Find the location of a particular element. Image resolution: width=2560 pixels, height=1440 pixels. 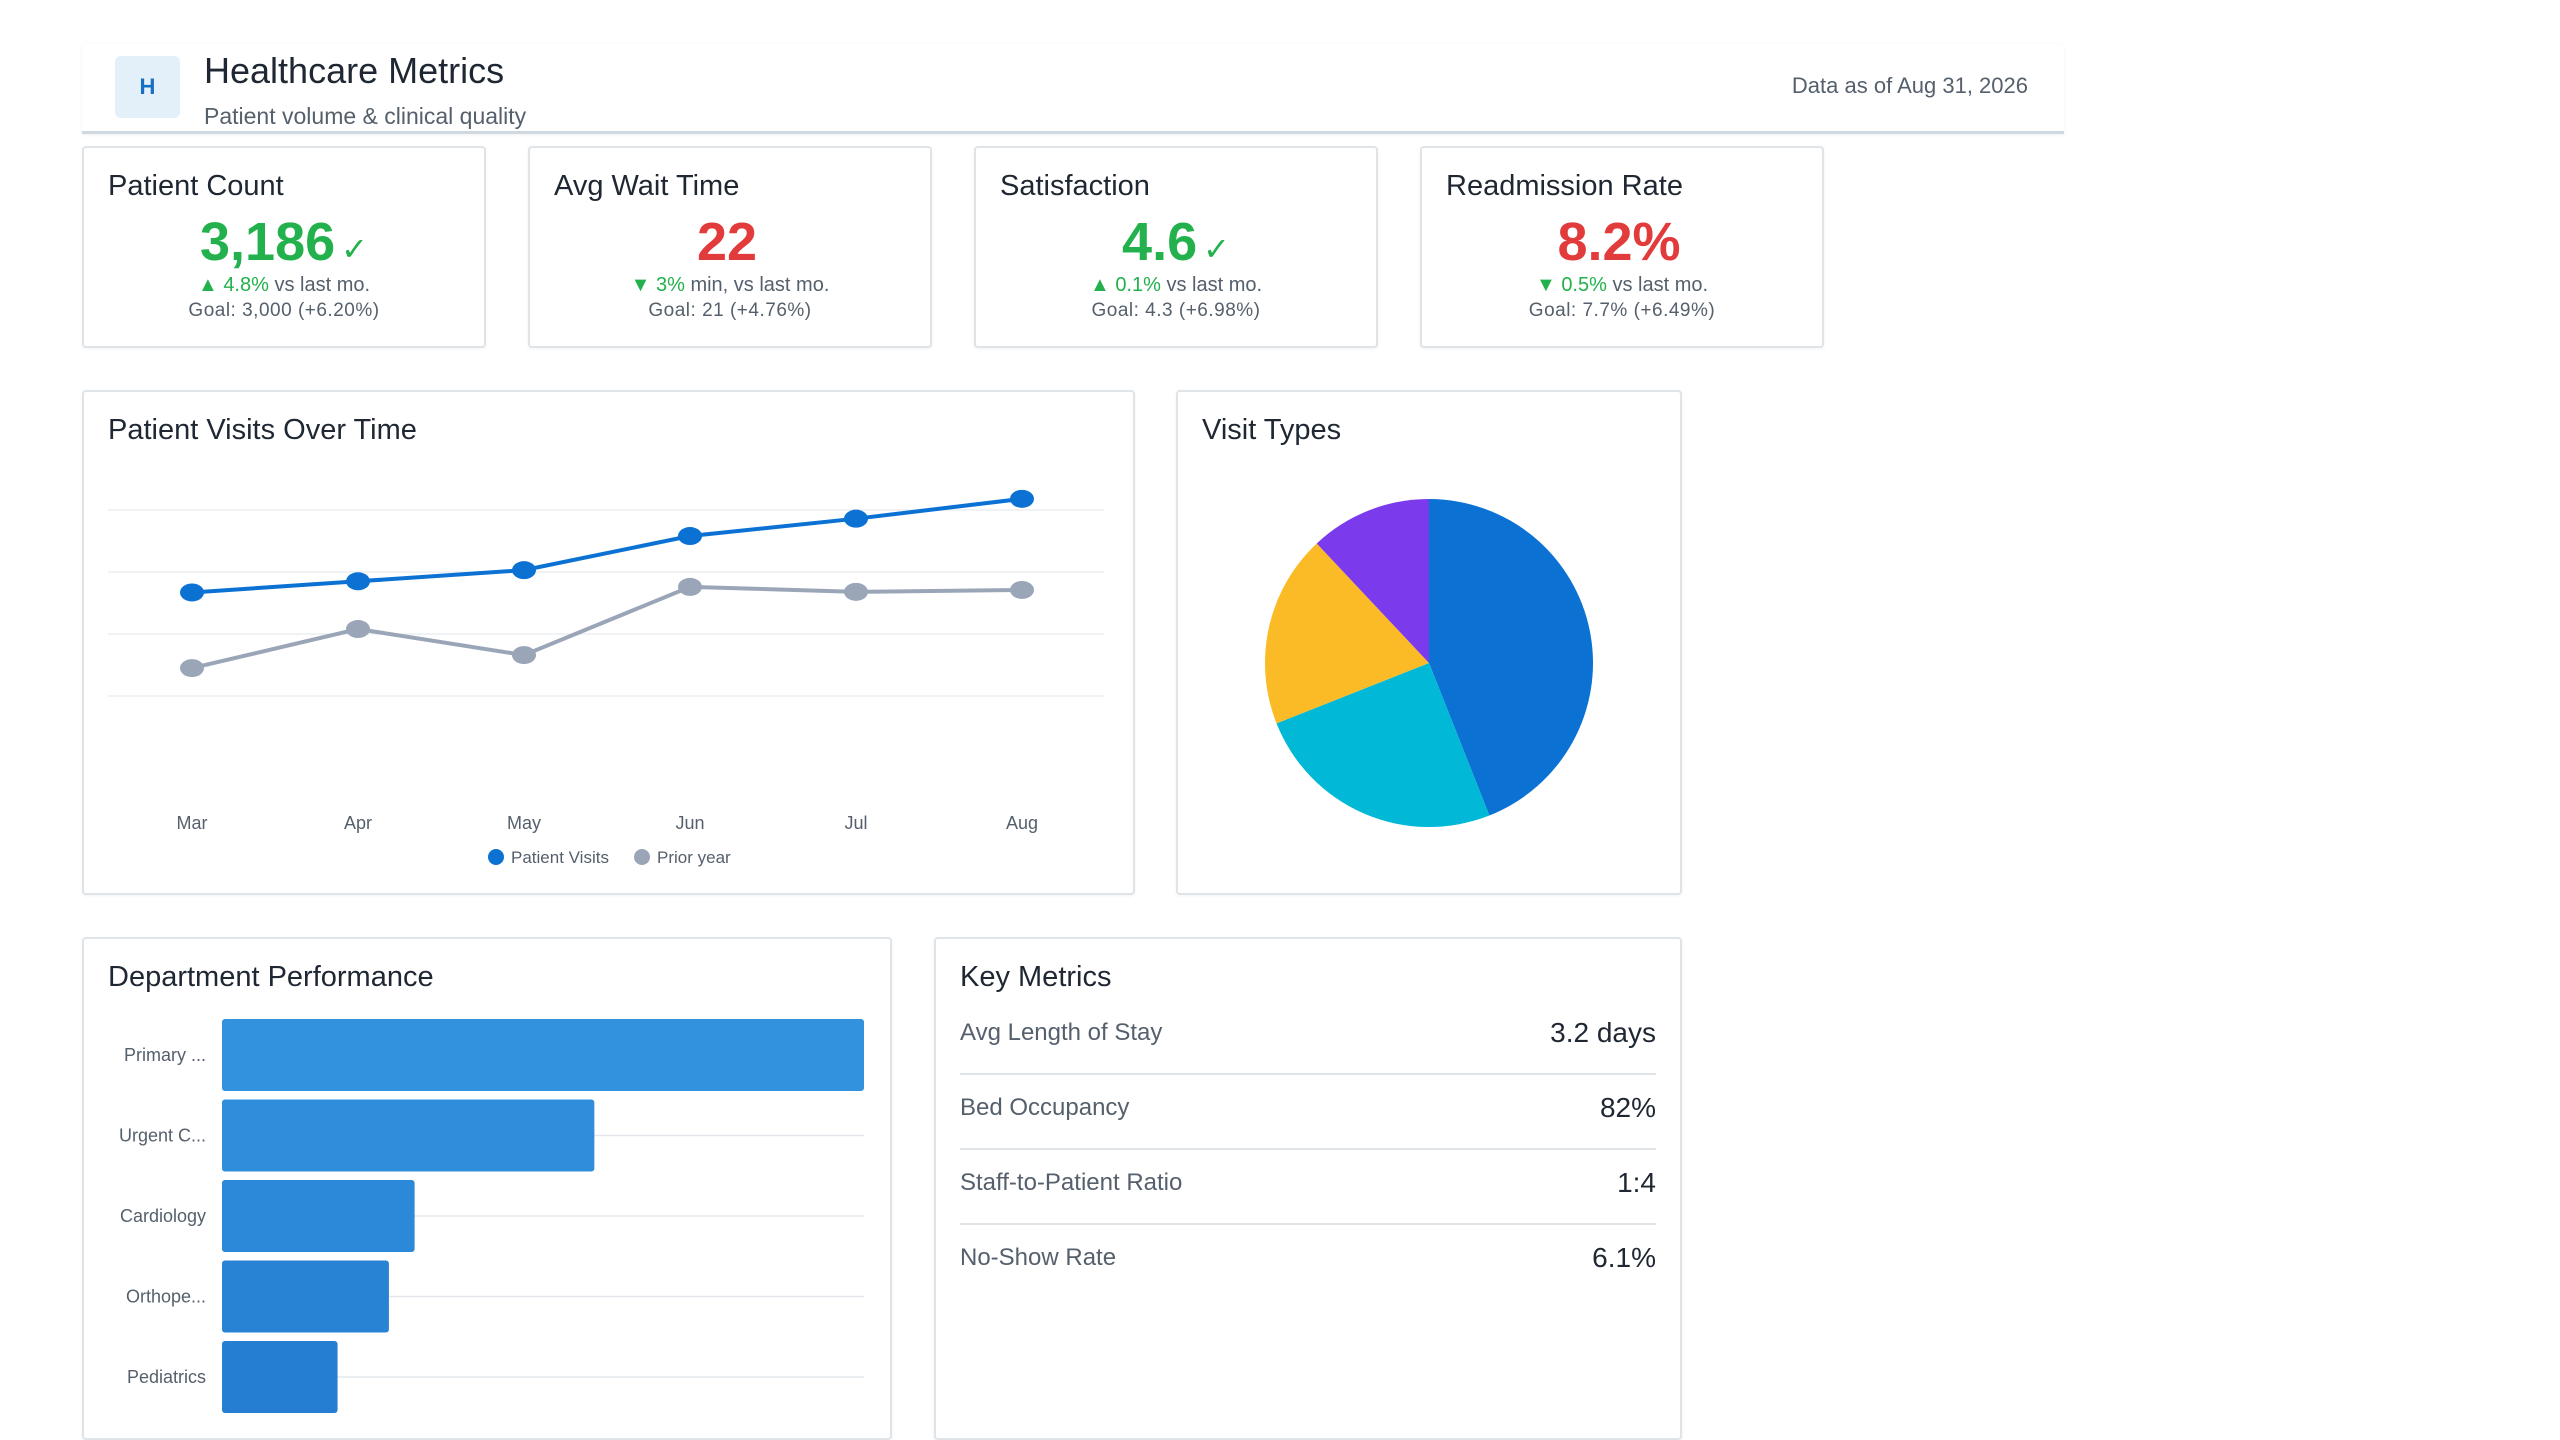

kpi-value: 3,186 ✓ is located at coordinates (284, 242).